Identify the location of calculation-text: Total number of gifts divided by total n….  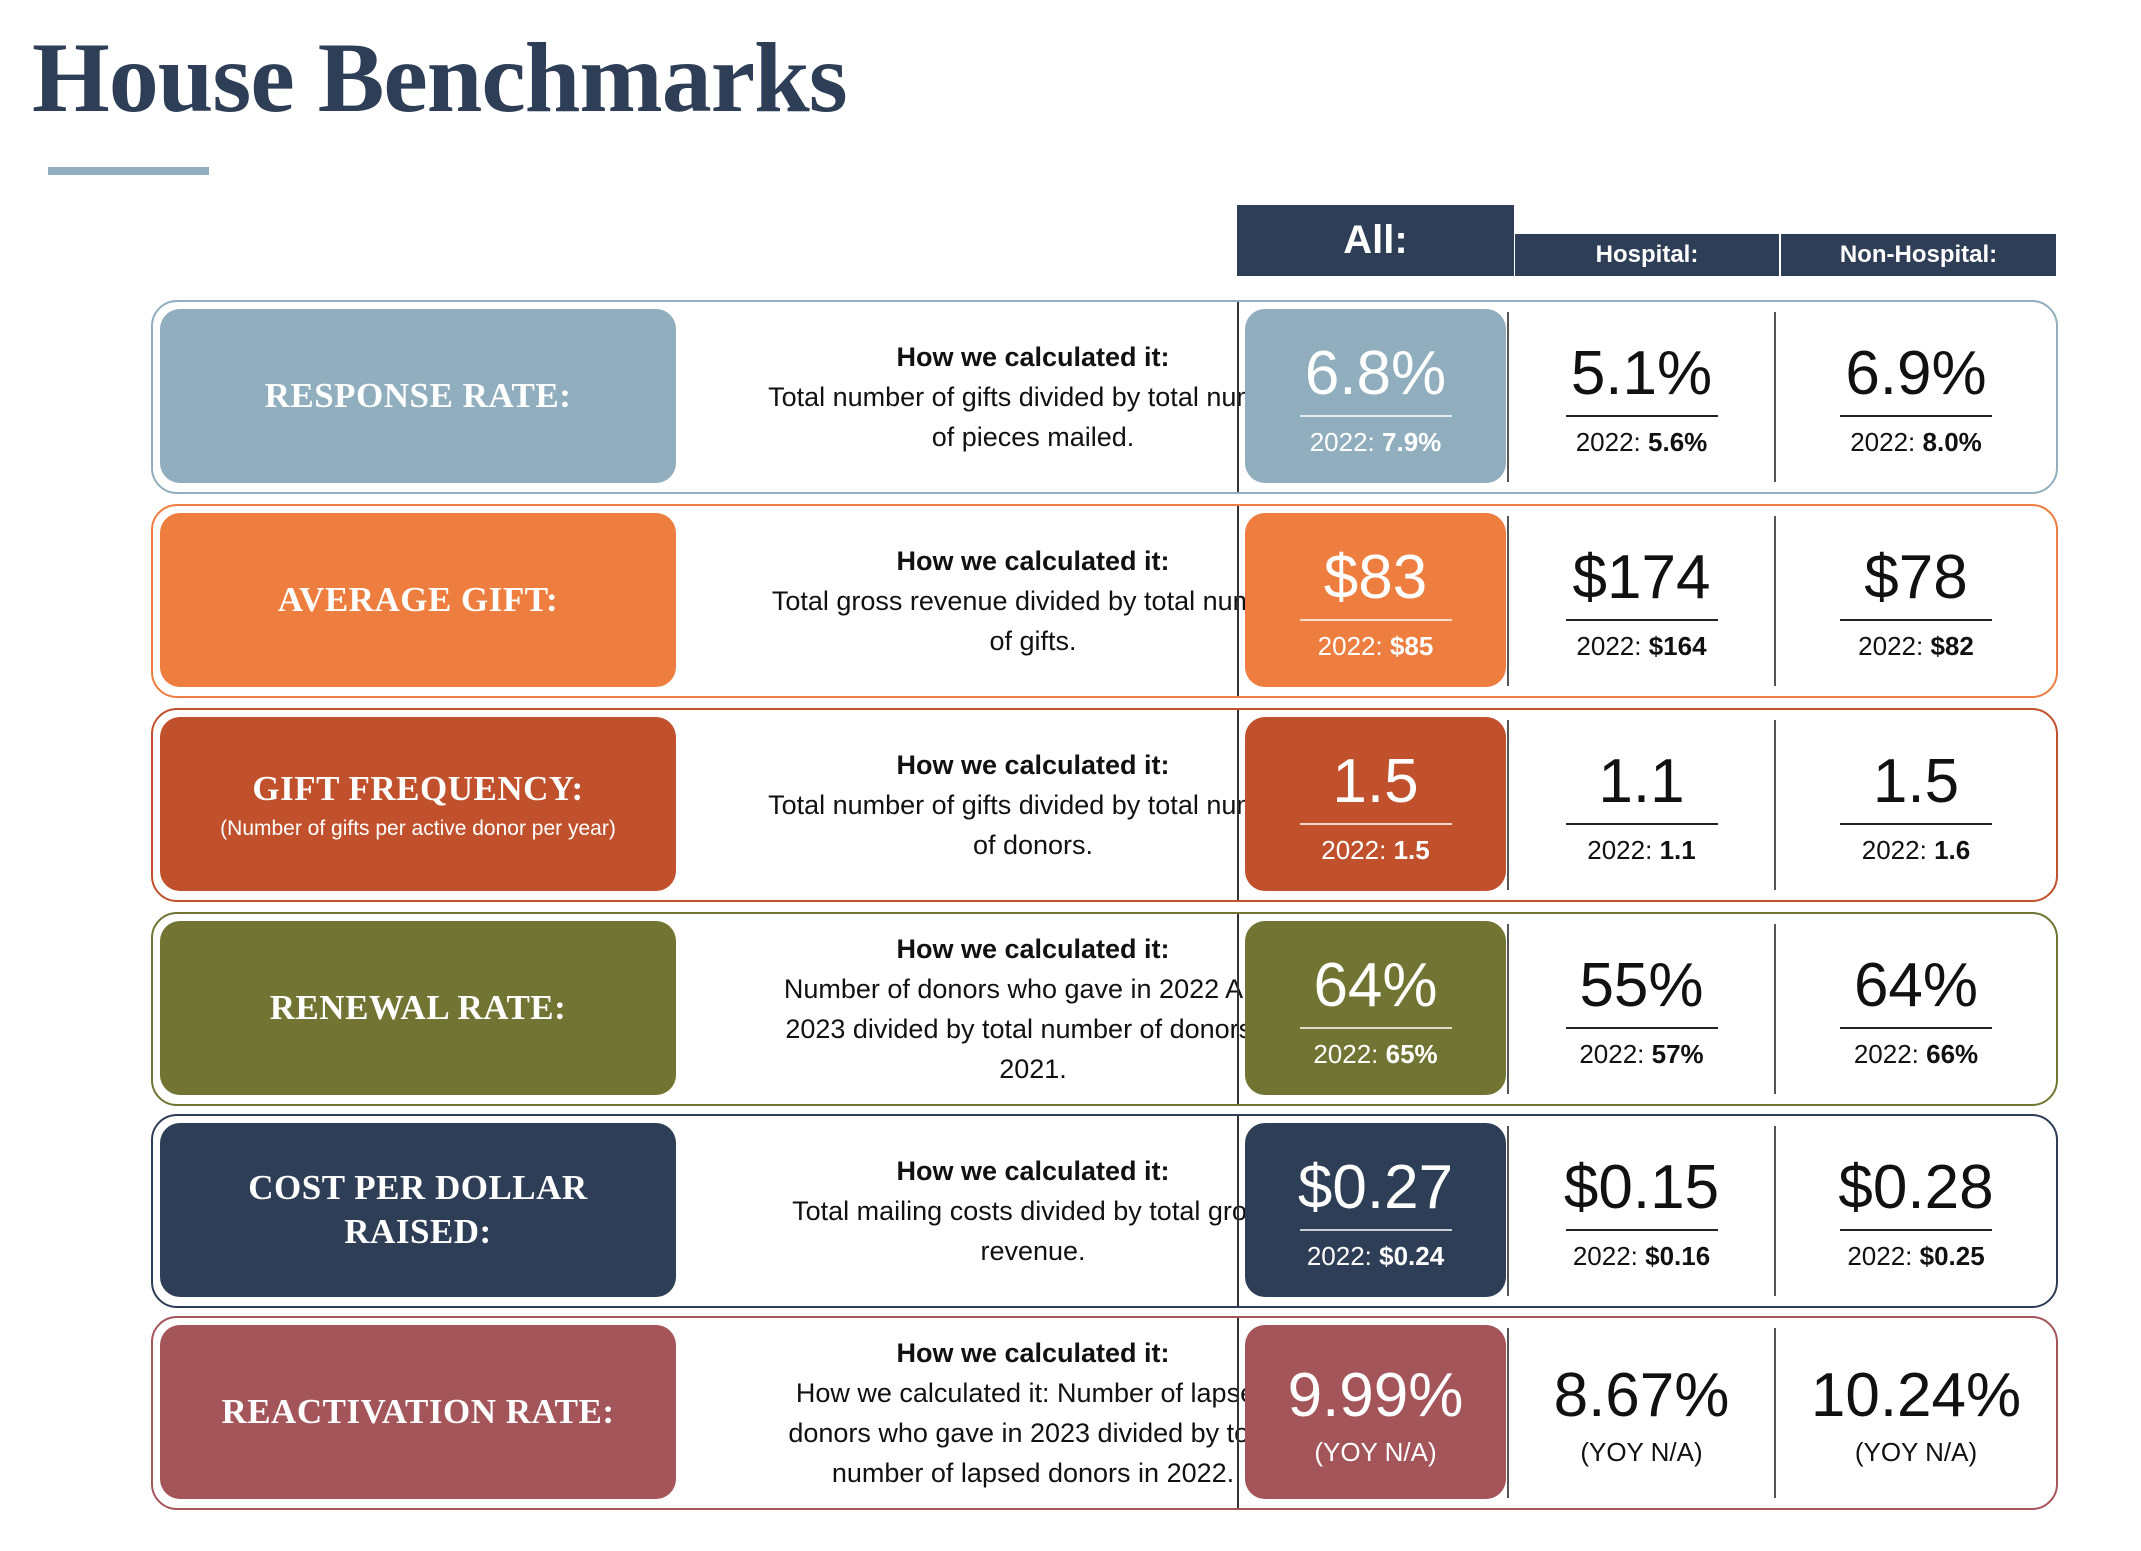
(1033, 825).